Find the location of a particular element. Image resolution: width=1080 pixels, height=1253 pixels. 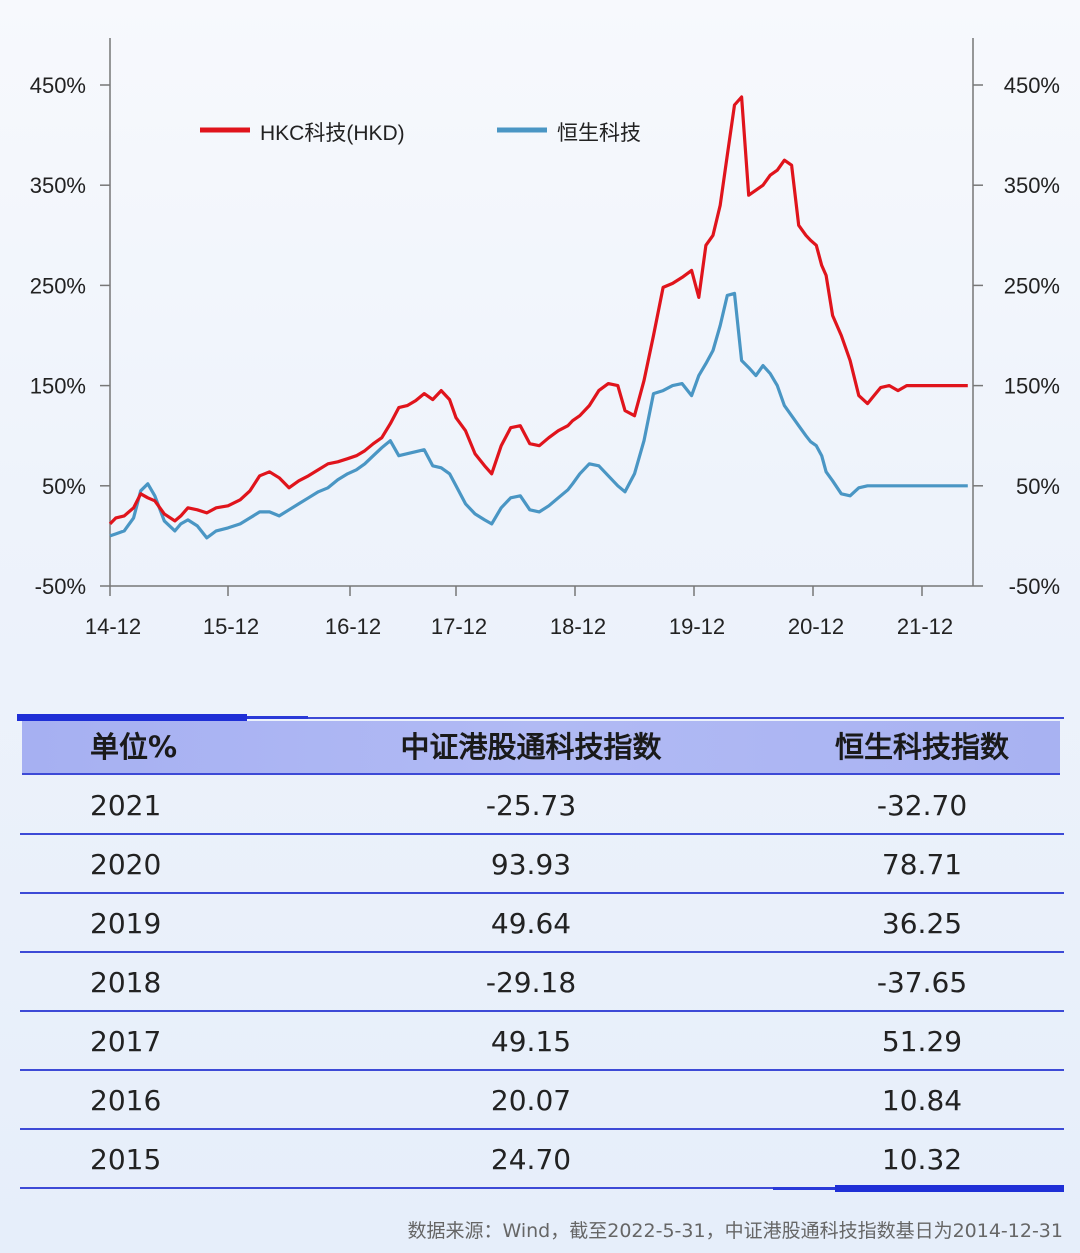

y-tick-label-left: 50% is located at coordinates (64, 486).